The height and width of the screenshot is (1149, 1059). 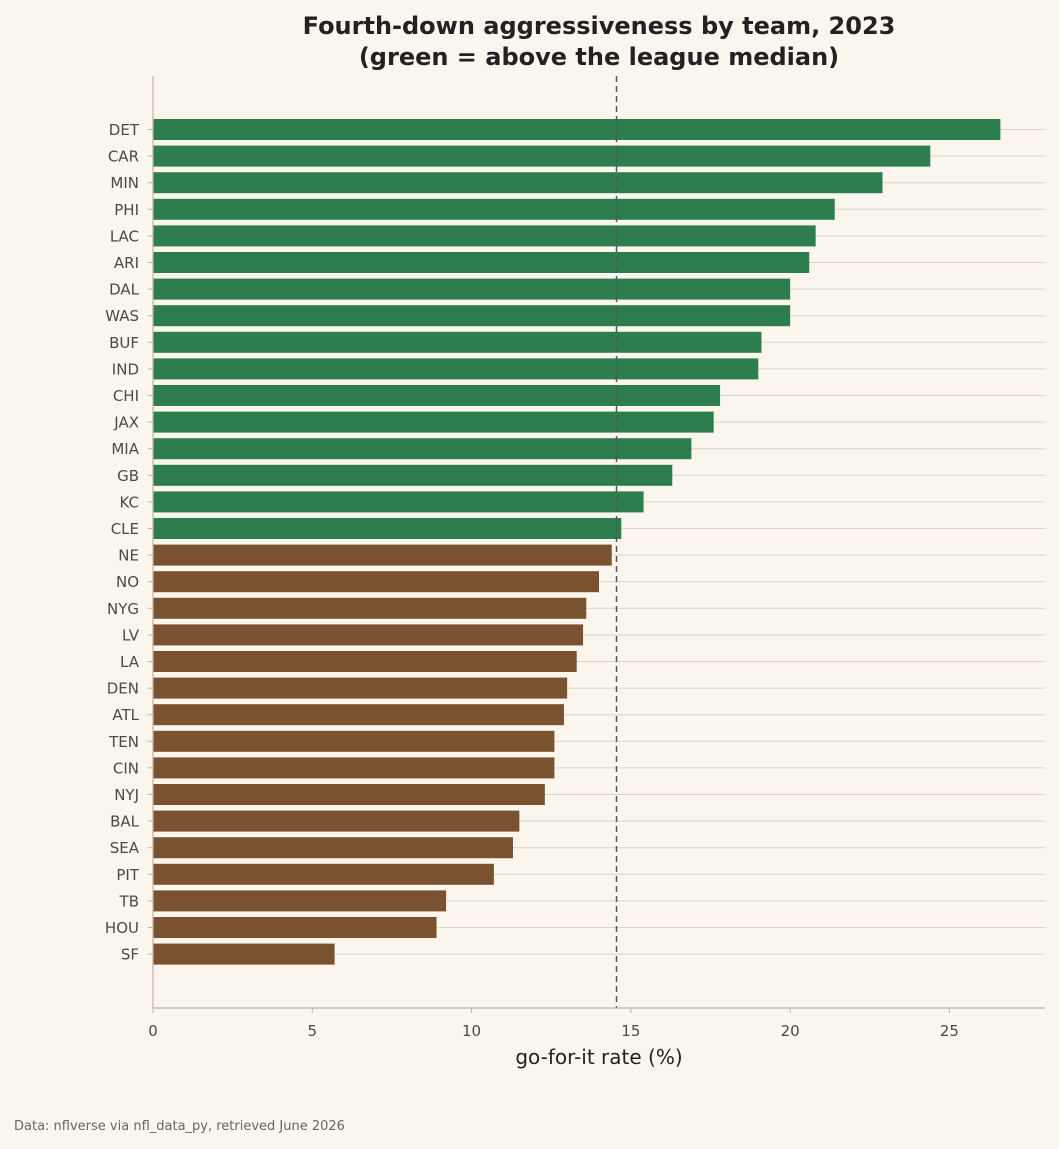 What do you see at coordinates (125, 449) in the screenshot?
I see `y-tick-label: MIA` at bounding box center [125, 449].